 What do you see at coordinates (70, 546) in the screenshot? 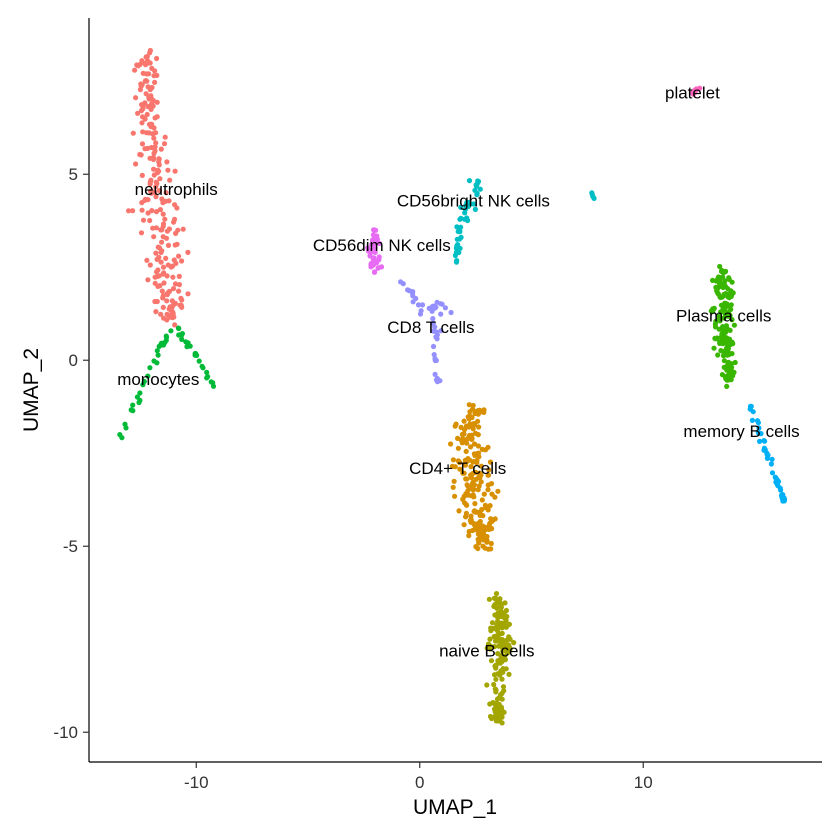
I see `y-tick-label: -5` at bounding box center [70, 546].